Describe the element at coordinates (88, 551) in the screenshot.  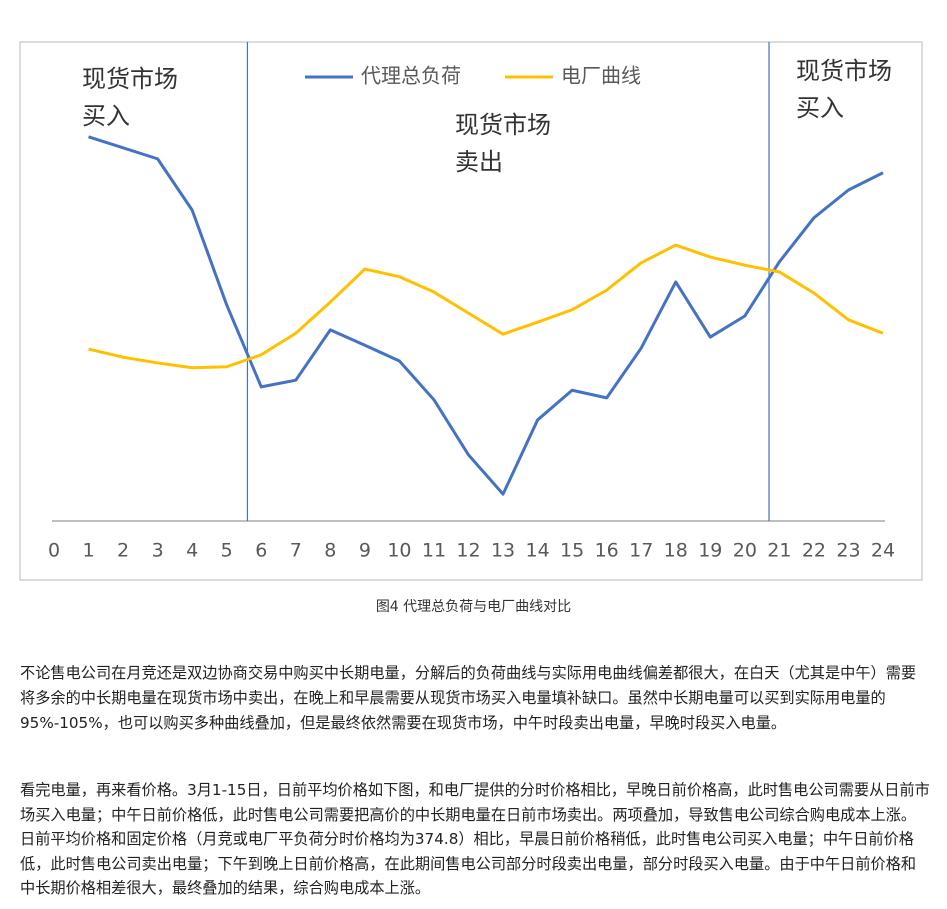
I see `x-tick-label: 1` at that location.